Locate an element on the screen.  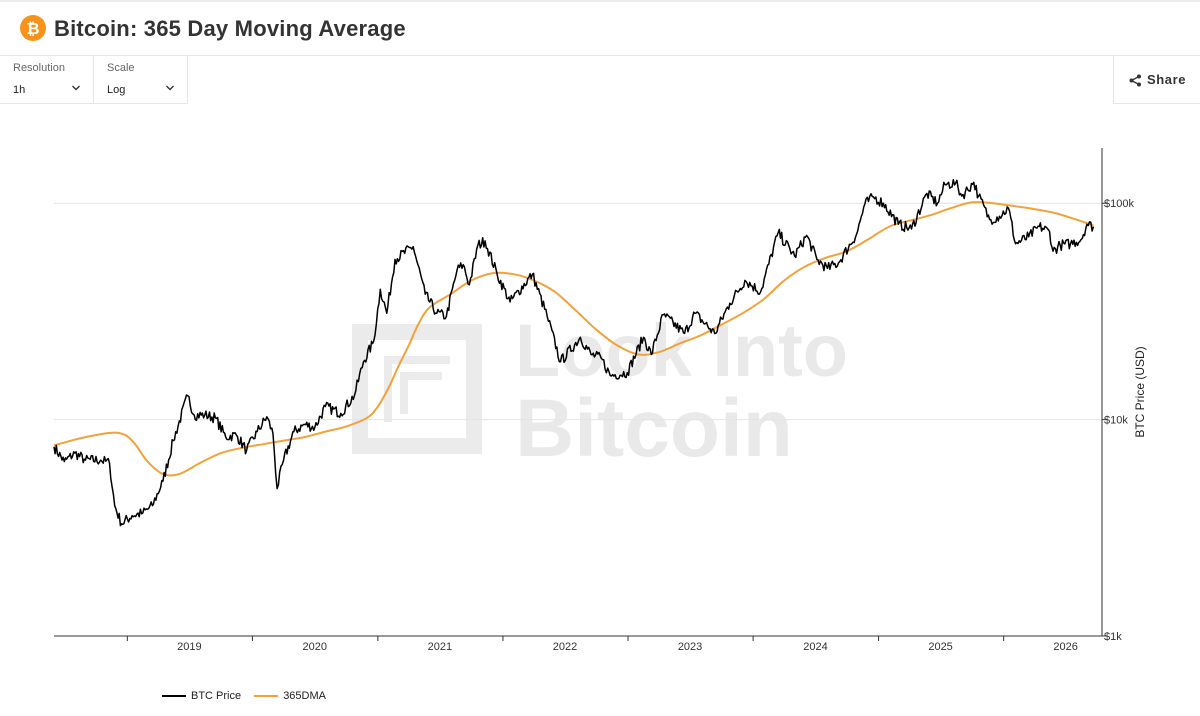
scale-label: Scale is located at coordinates (121, 68).